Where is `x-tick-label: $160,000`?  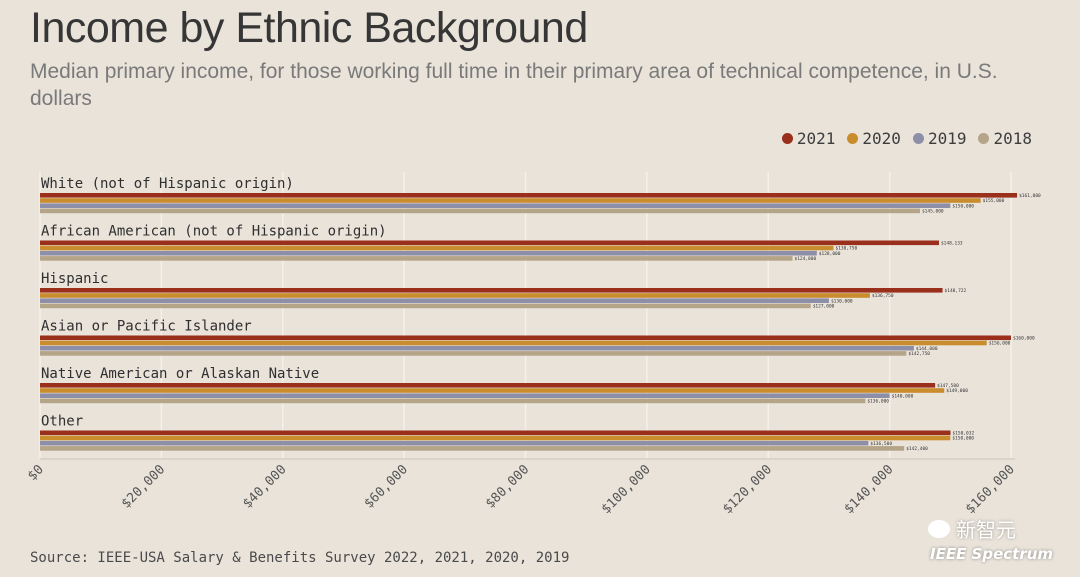
x-tick-label: $160,000 is located at coordinates (990, 489).